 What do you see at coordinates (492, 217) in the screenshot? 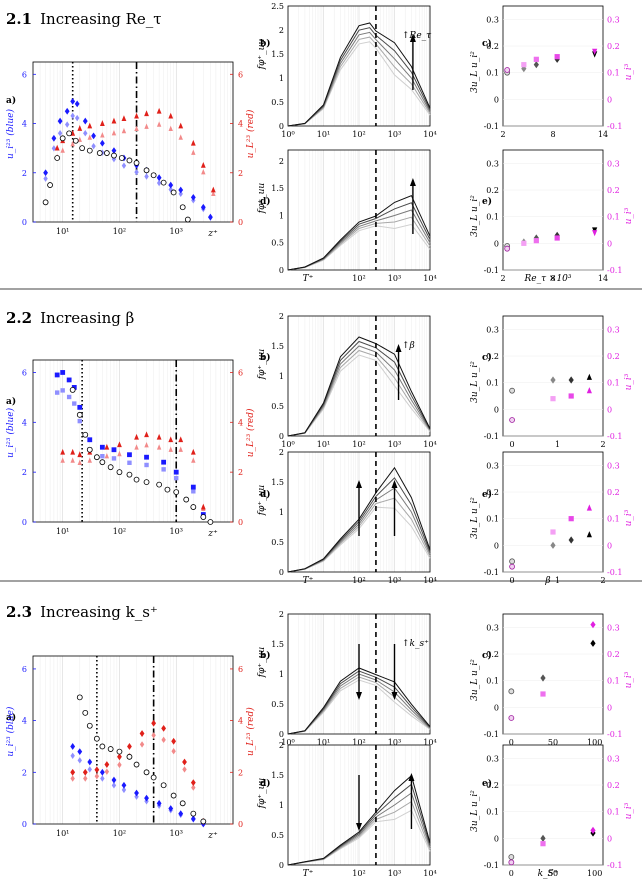
I see `y-tick-left: 0.1` at bounding box center [492, 217].